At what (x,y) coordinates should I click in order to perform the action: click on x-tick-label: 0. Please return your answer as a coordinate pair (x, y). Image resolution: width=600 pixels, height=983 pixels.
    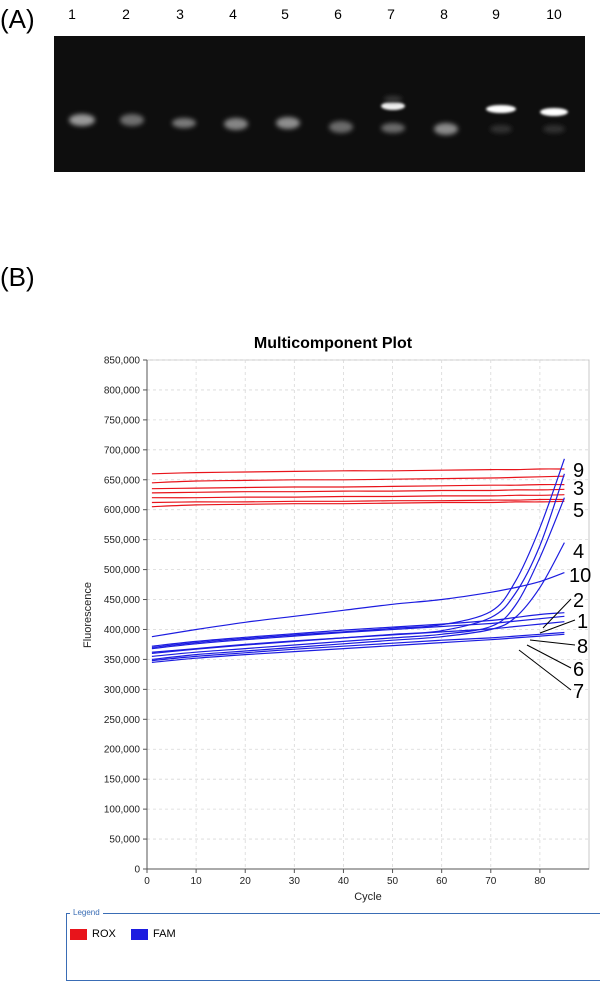
    Looking at the image, I should click on (147, 881).